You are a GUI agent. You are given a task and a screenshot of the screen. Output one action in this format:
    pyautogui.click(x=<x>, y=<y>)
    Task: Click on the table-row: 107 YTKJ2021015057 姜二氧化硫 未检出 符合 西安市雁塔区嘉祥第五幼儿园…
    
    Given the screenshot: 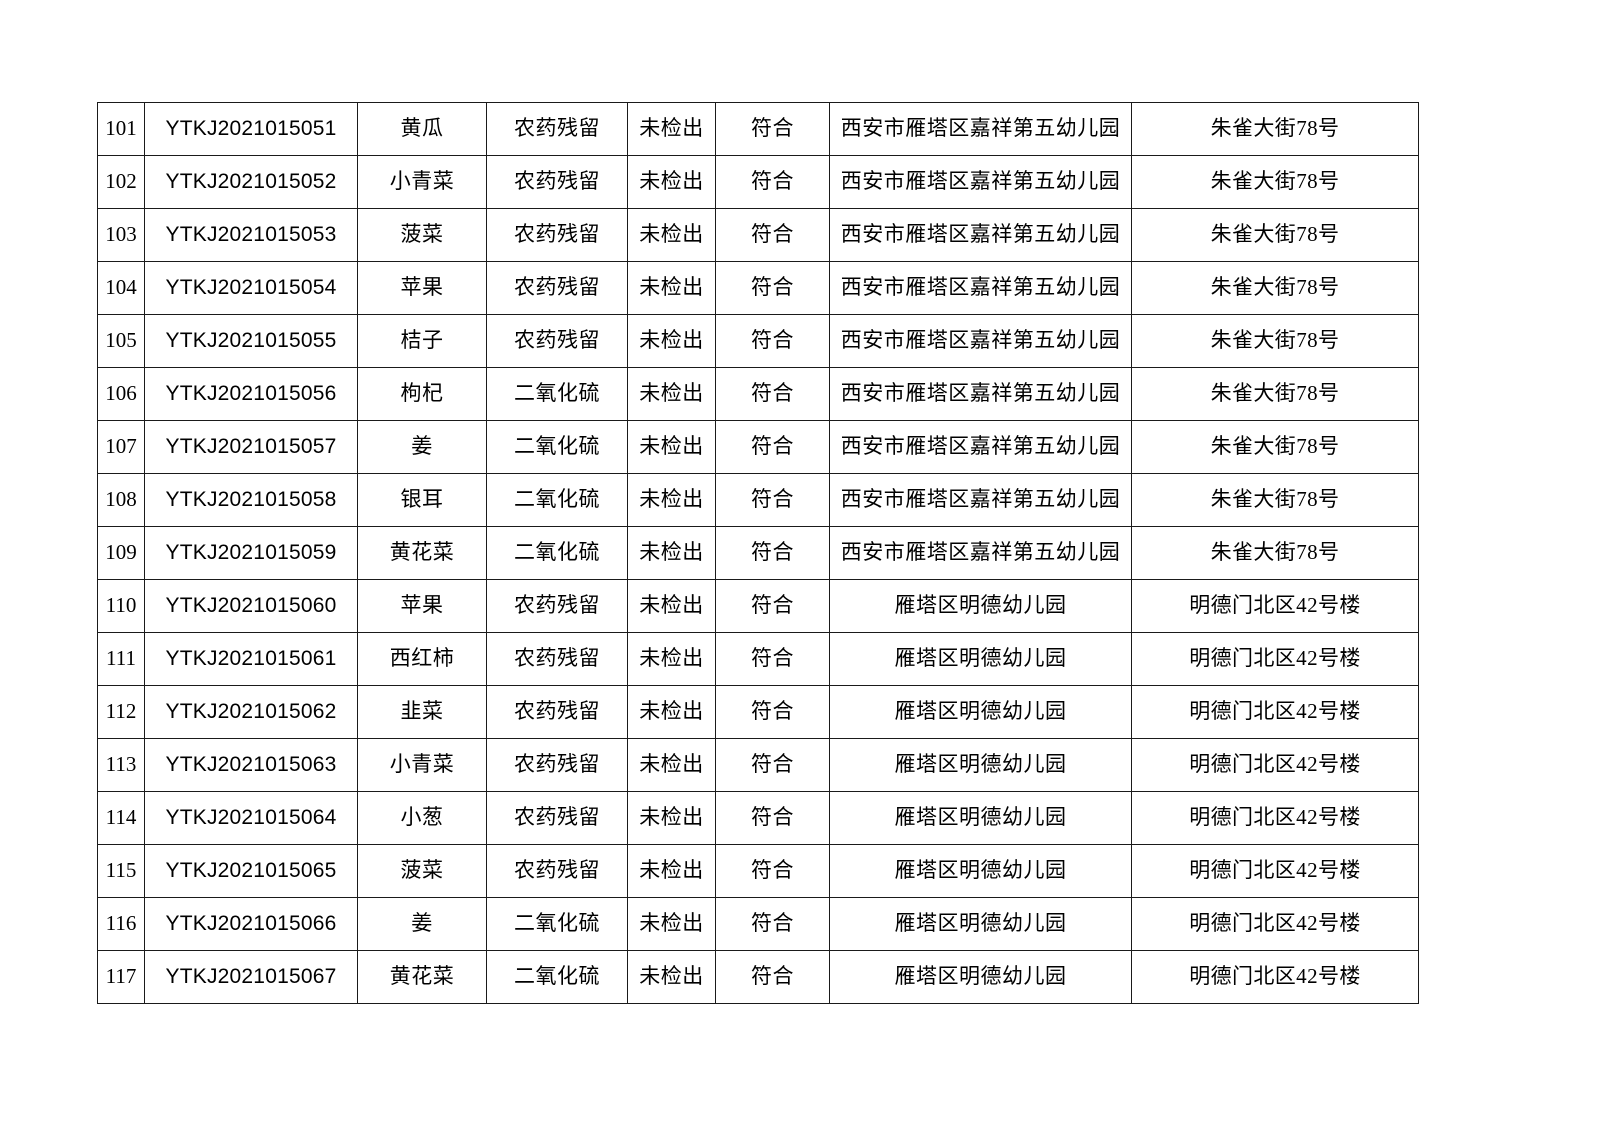 What is the action you would take?
    pyautogui.click(x=758, y=447)
    